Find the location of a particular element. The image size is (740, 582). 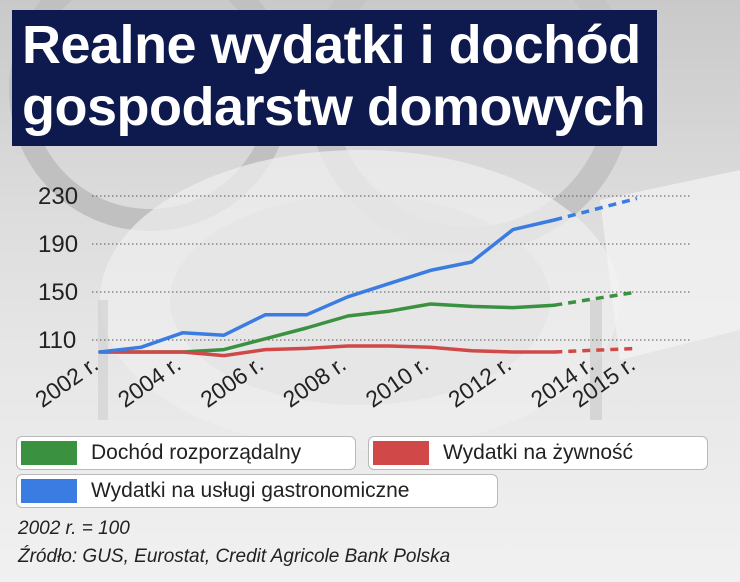

y-tick-label-150: 150 is located at coordinates (58, 292).